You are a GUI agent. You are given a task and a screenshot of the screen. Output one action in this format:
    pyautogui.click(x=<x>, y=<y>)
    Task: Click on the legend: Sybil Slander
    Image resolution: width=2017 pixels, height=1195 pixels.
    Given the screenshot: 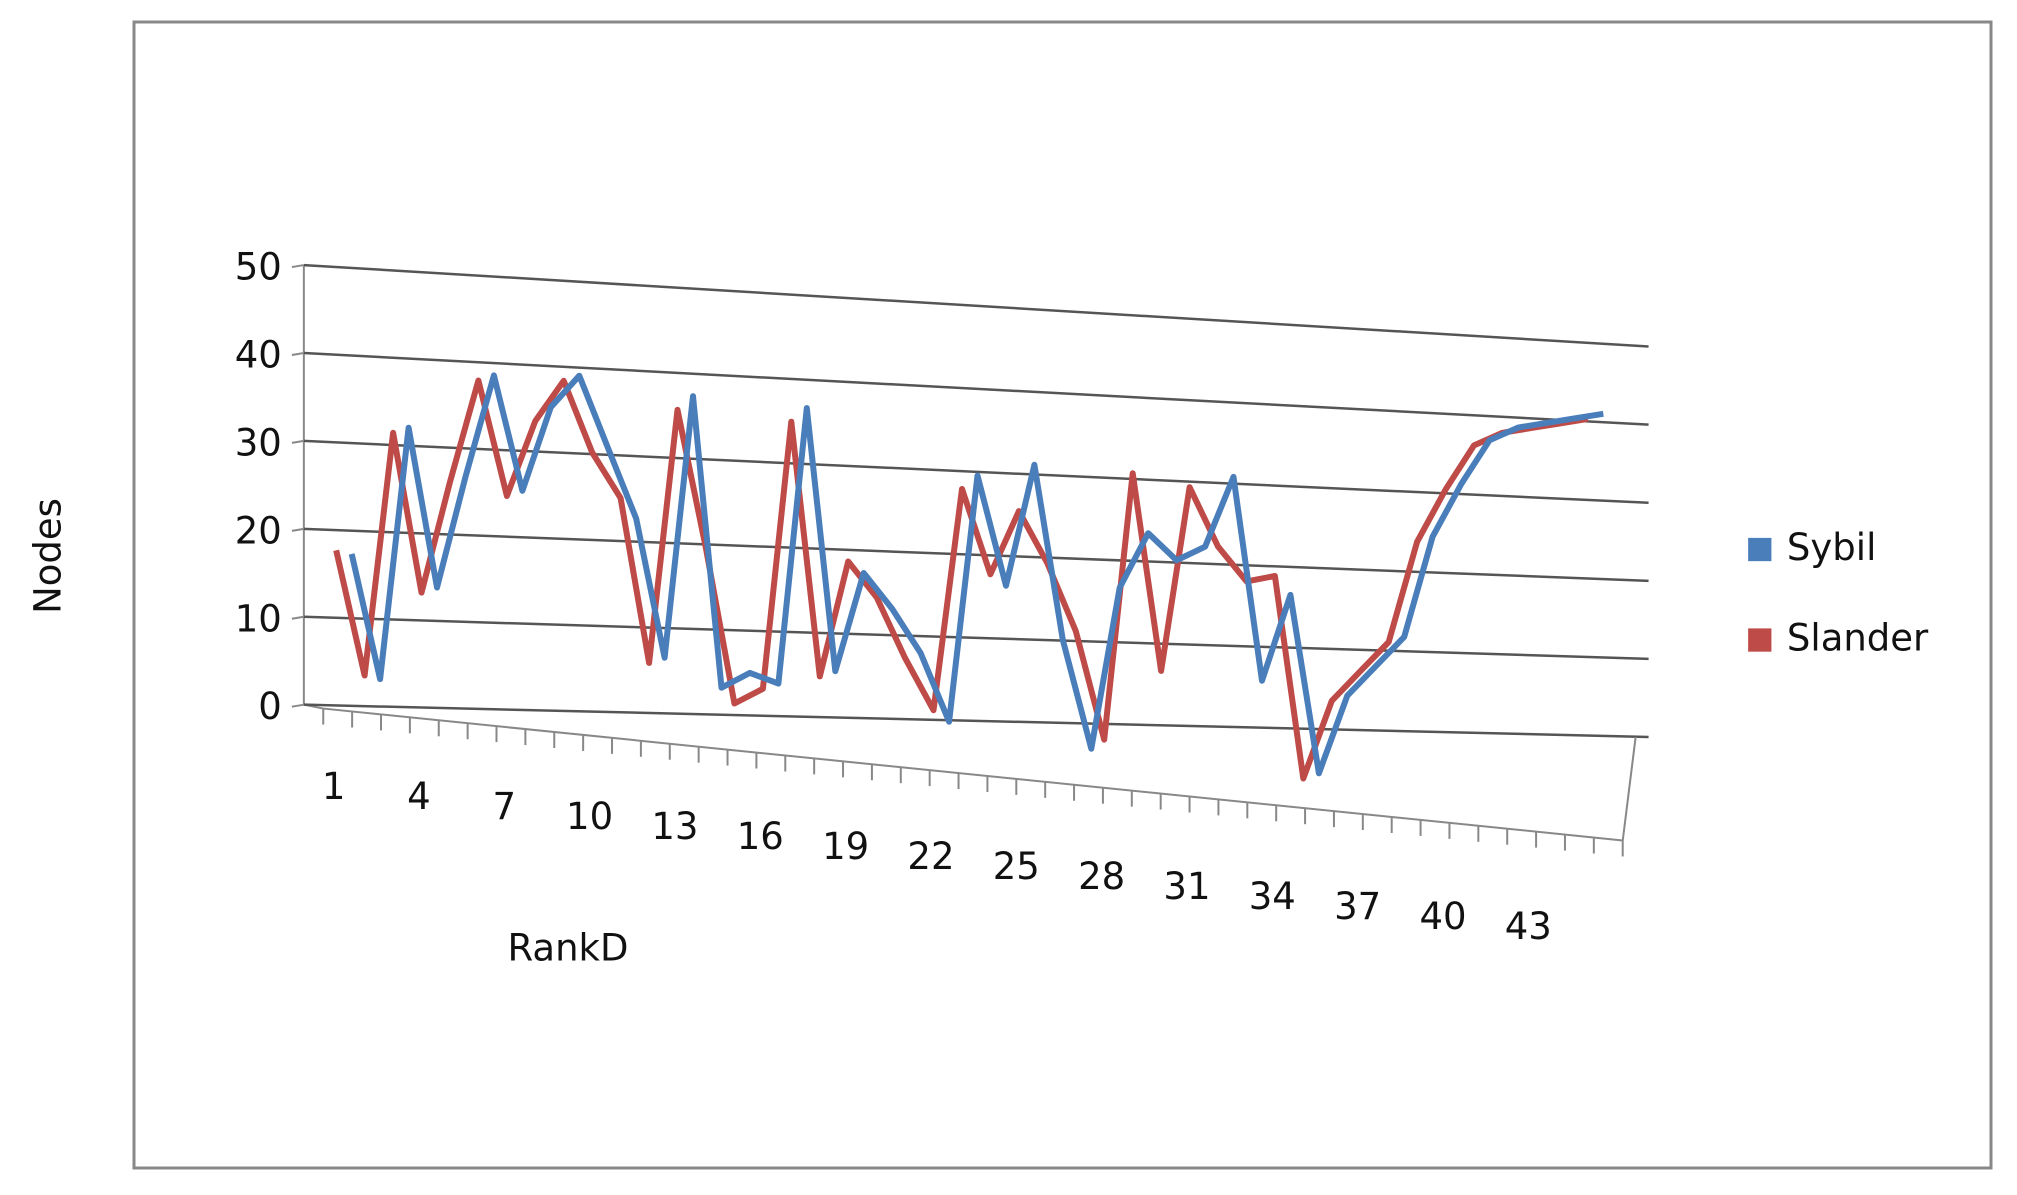 What is the action you would take?
    pyautogui.click(x=1838, y=593)
    